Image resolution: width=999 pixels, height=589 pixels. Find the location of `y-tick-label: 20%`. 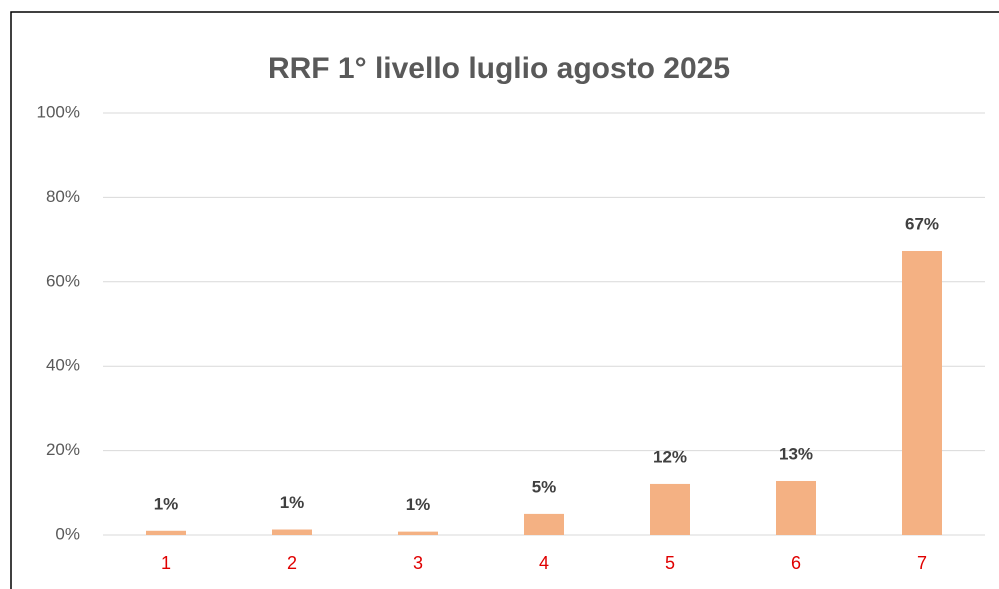

y-tick-label: 20% is located at coordinates (63, 449).